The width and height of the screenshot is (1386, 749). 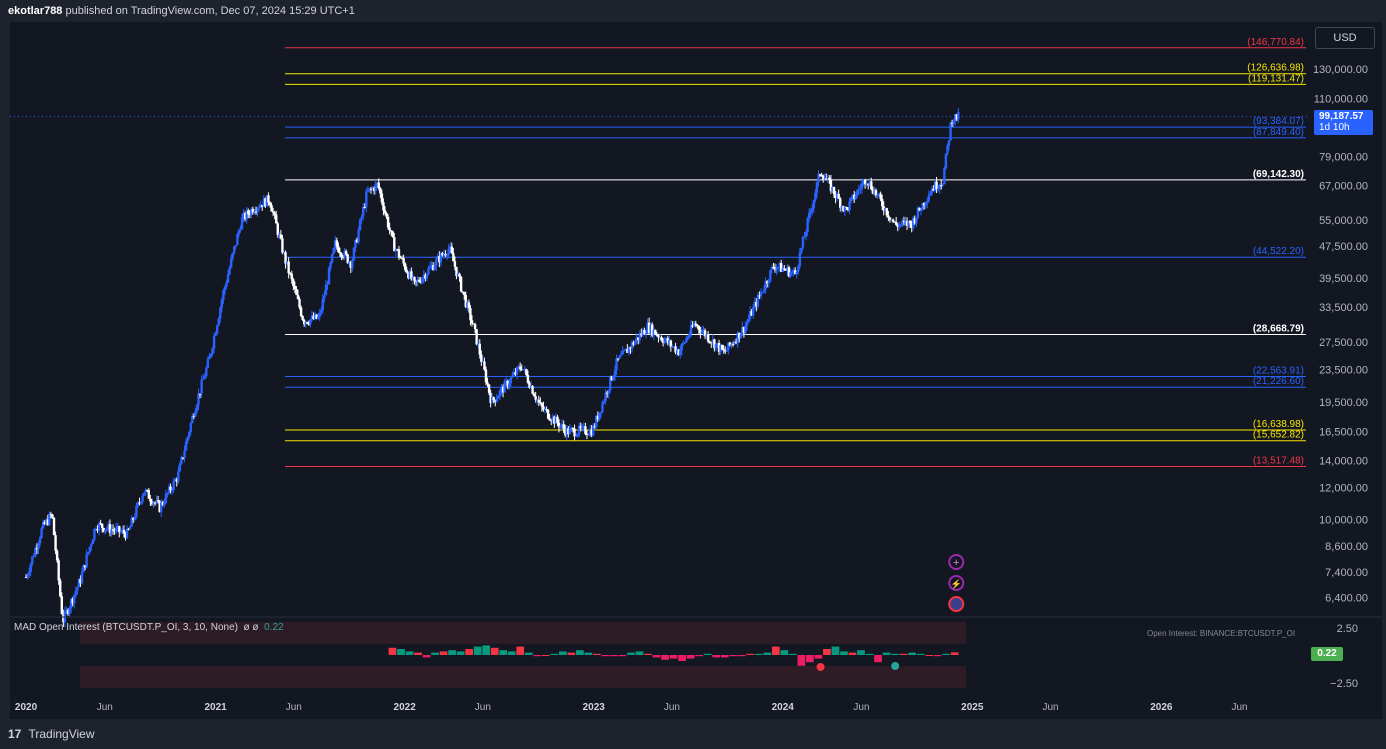 I want to click on oi-axis-label: 2.50, so click(x=1347, y=629).